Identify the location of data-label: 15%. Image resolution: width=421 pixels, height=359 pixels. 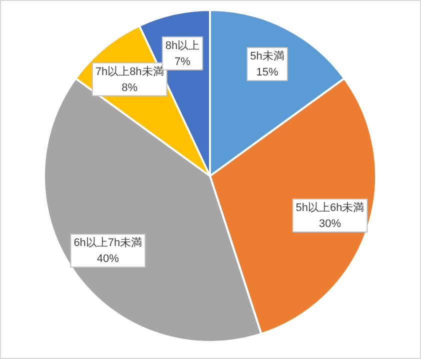
(267, 72).